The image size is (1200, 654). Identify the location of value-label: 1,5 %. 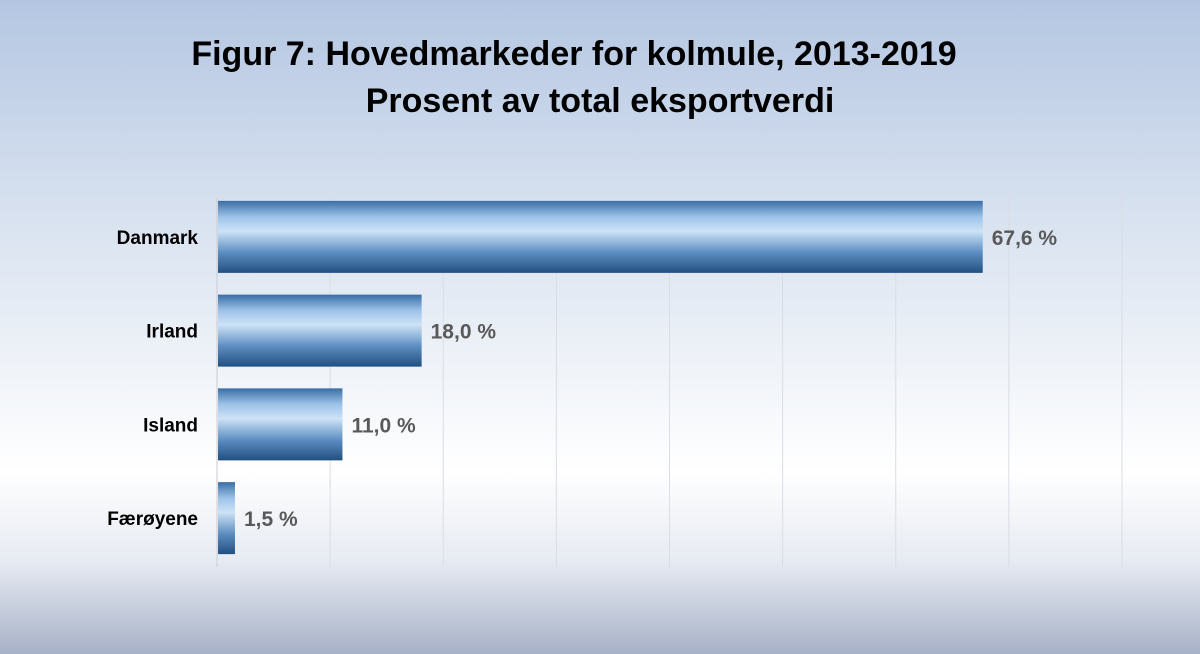
(271, 519).